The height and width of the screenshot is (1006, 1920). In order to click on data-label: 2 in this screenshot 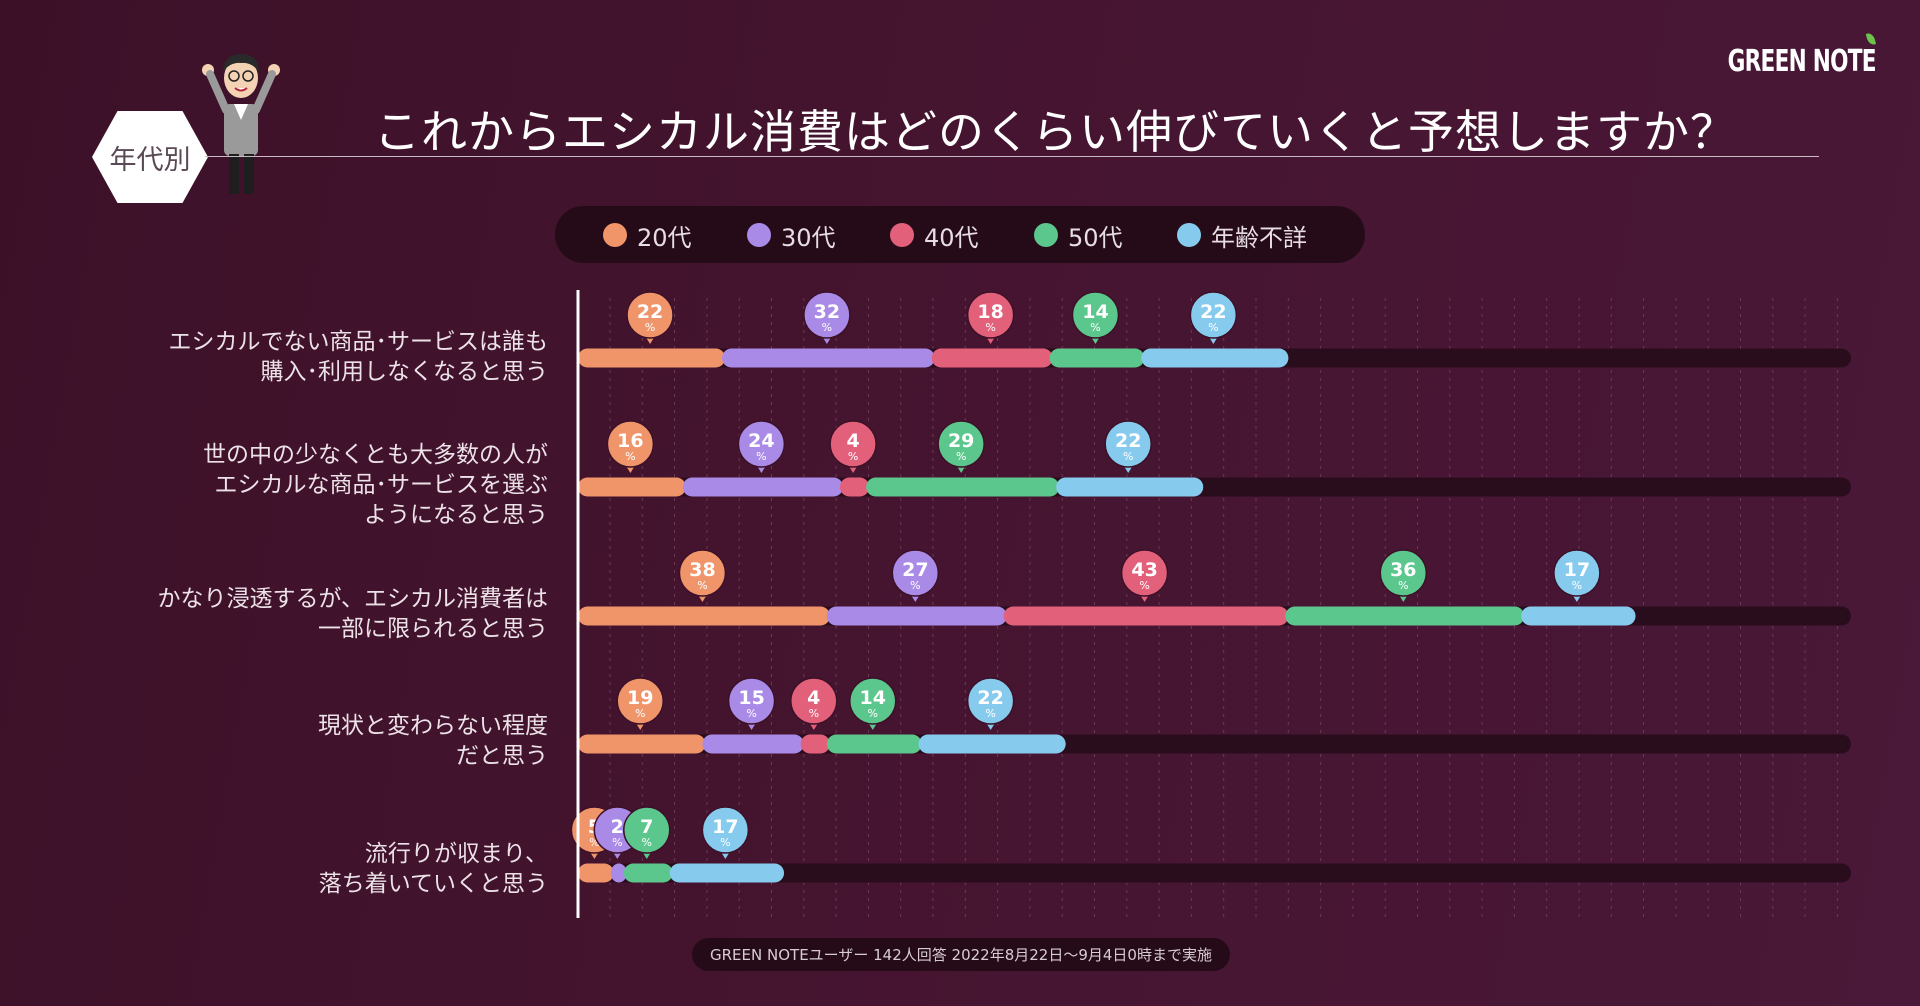, I will do `click(617, 827)`.